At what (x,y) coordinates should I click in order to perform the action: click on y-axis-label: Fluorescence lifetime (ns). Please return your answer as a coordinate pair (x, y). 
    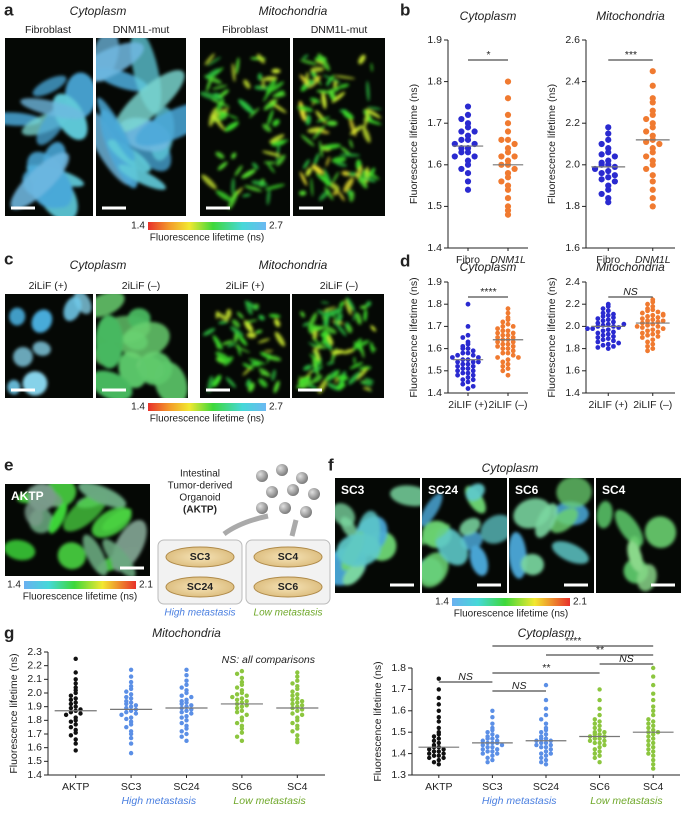
    Looking at the image, I should click on (552, 337).